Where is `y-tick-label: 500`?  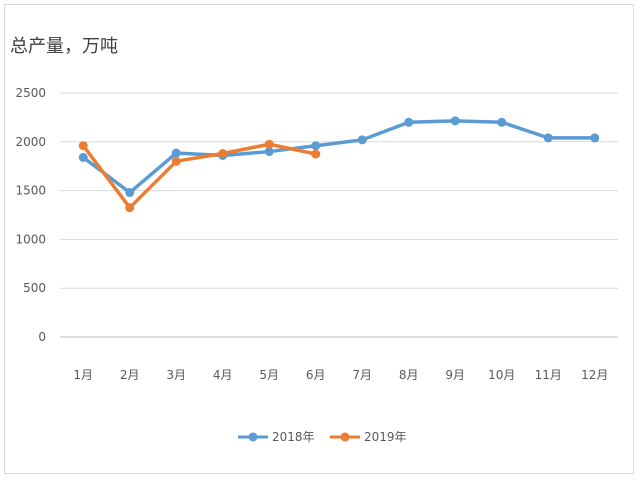
y-tick-label: 500 is located at coordinates (34, 288).